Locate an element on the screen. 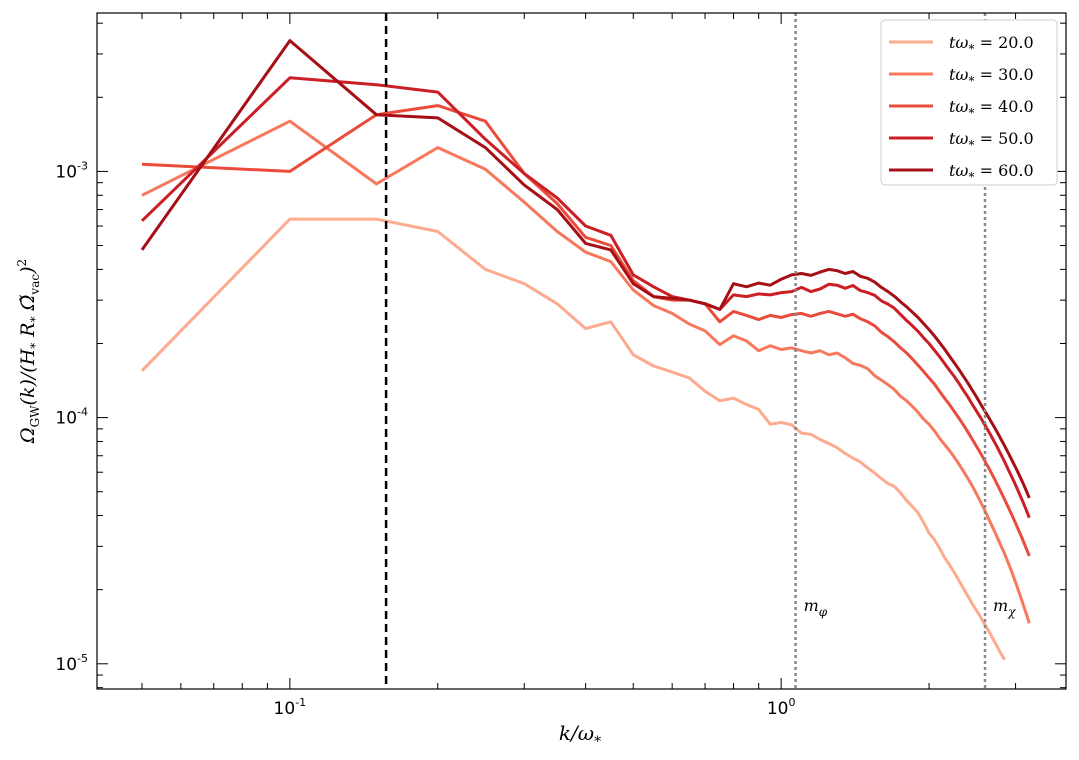  m-chi-label: mχ is located at coordinates (1004, 607).